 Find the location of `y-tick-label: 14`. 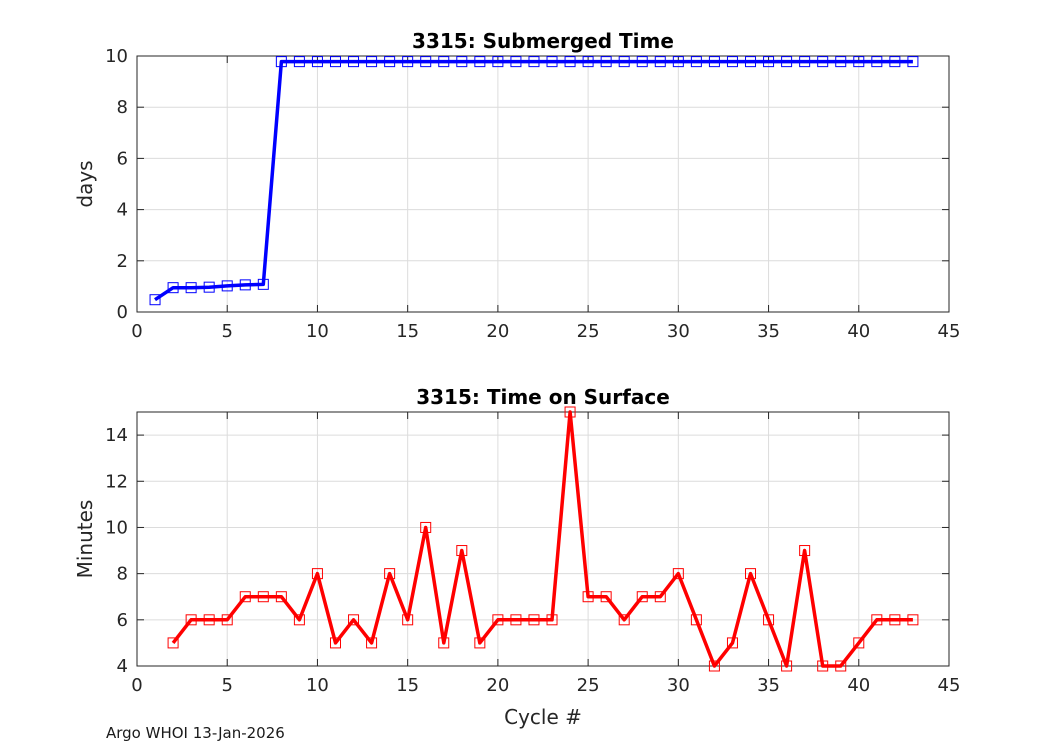

y-tick-label: 14 is located at coordinates (116, 435).